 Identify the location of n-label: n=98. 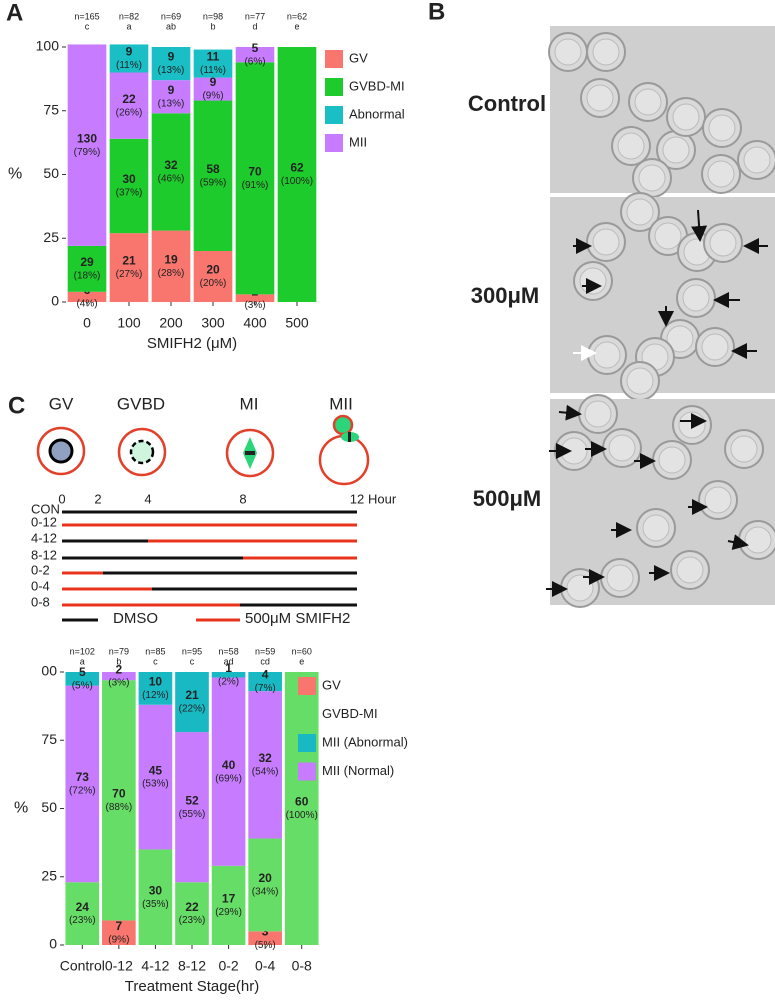
(213, 16).